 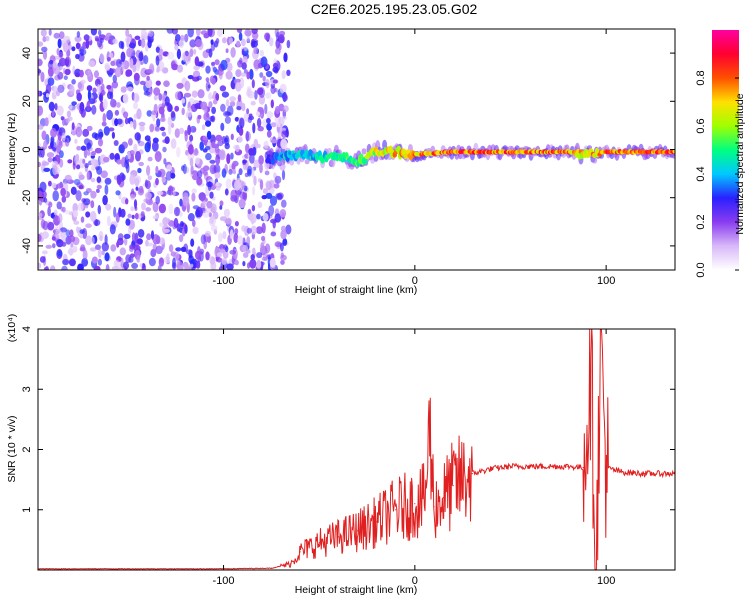 What do you see at coordinates (310, 153) in the screenshot?
I see `track-core` at bounding box center [310, 153].